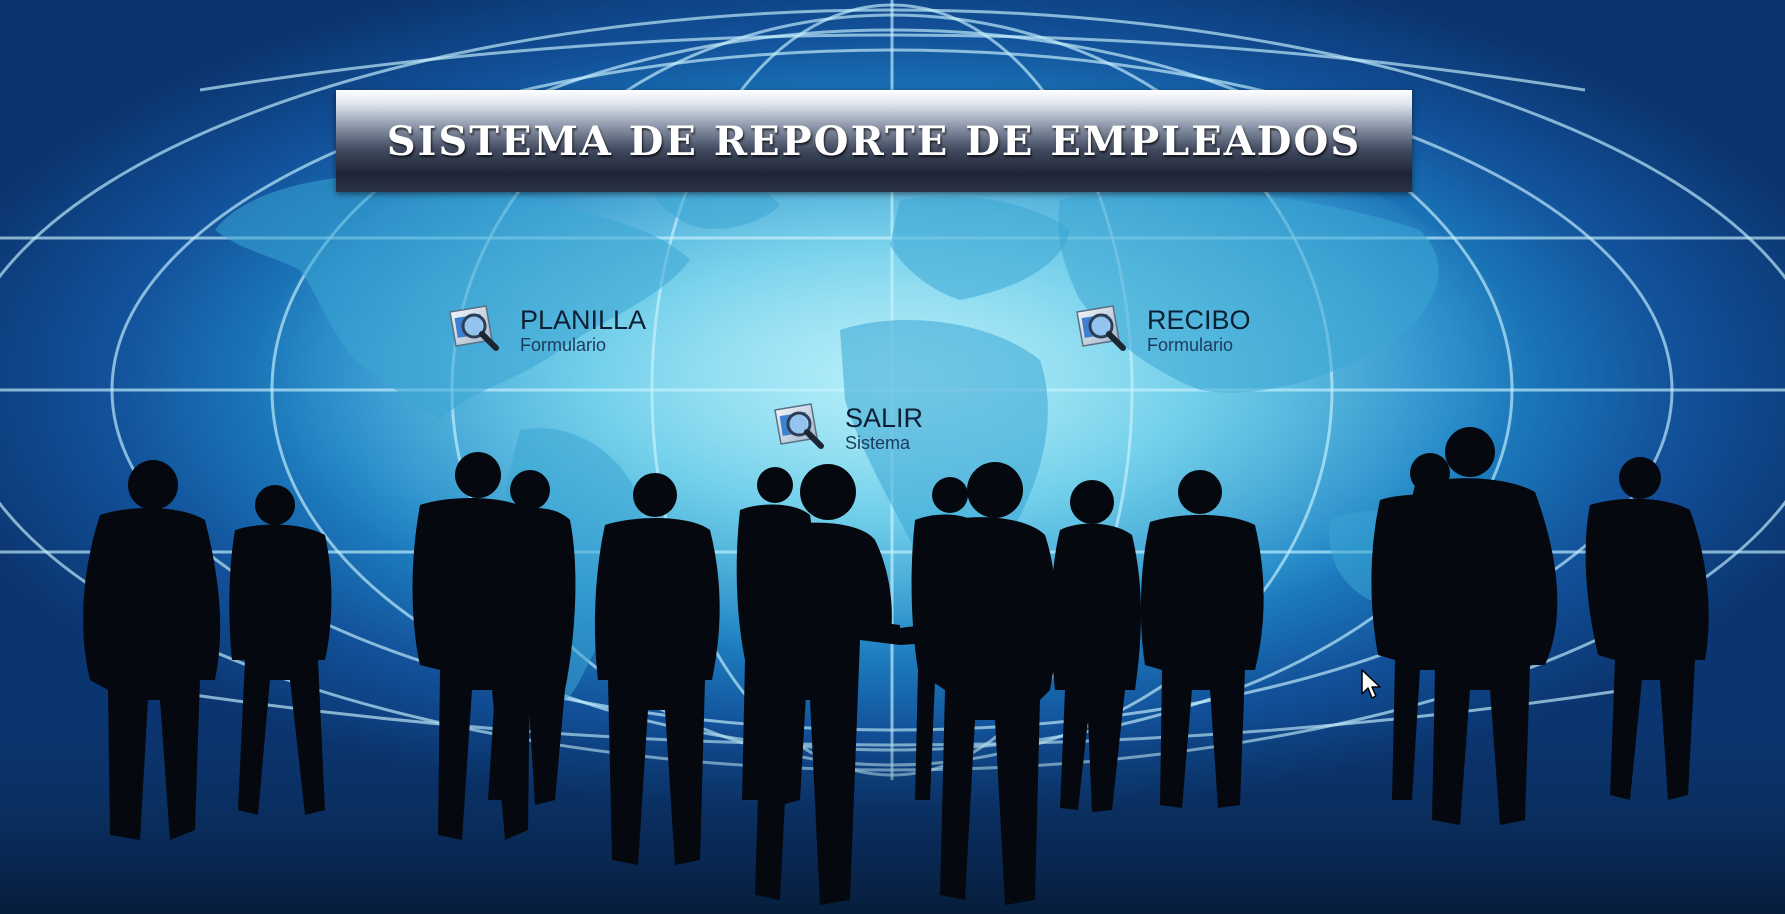 The image size is (1785, 914). I want to click on menu-label-recibo: RECIBO, so click(1199, 320).